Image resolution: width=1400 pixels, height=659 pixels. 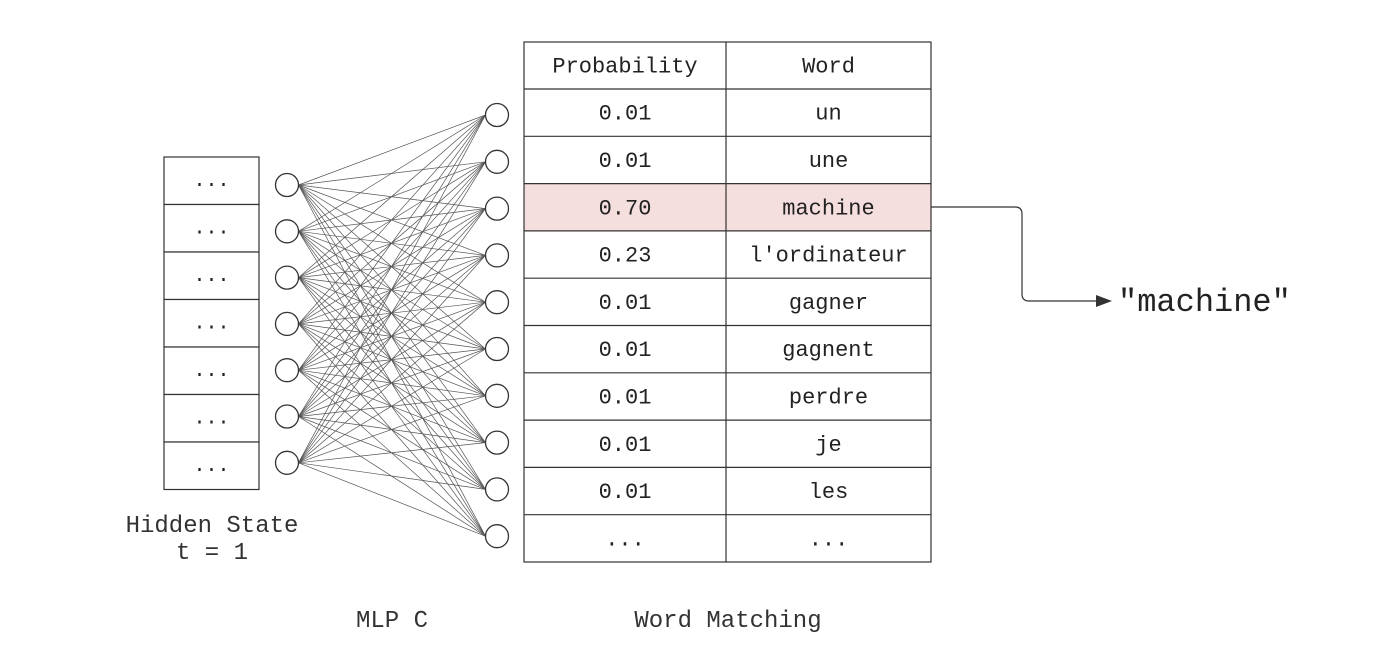 What do you see at coordinates (212, 553) in the screenshot?
I see `hidden-state-timestep: t = 1` at bounding box center [212, 553].